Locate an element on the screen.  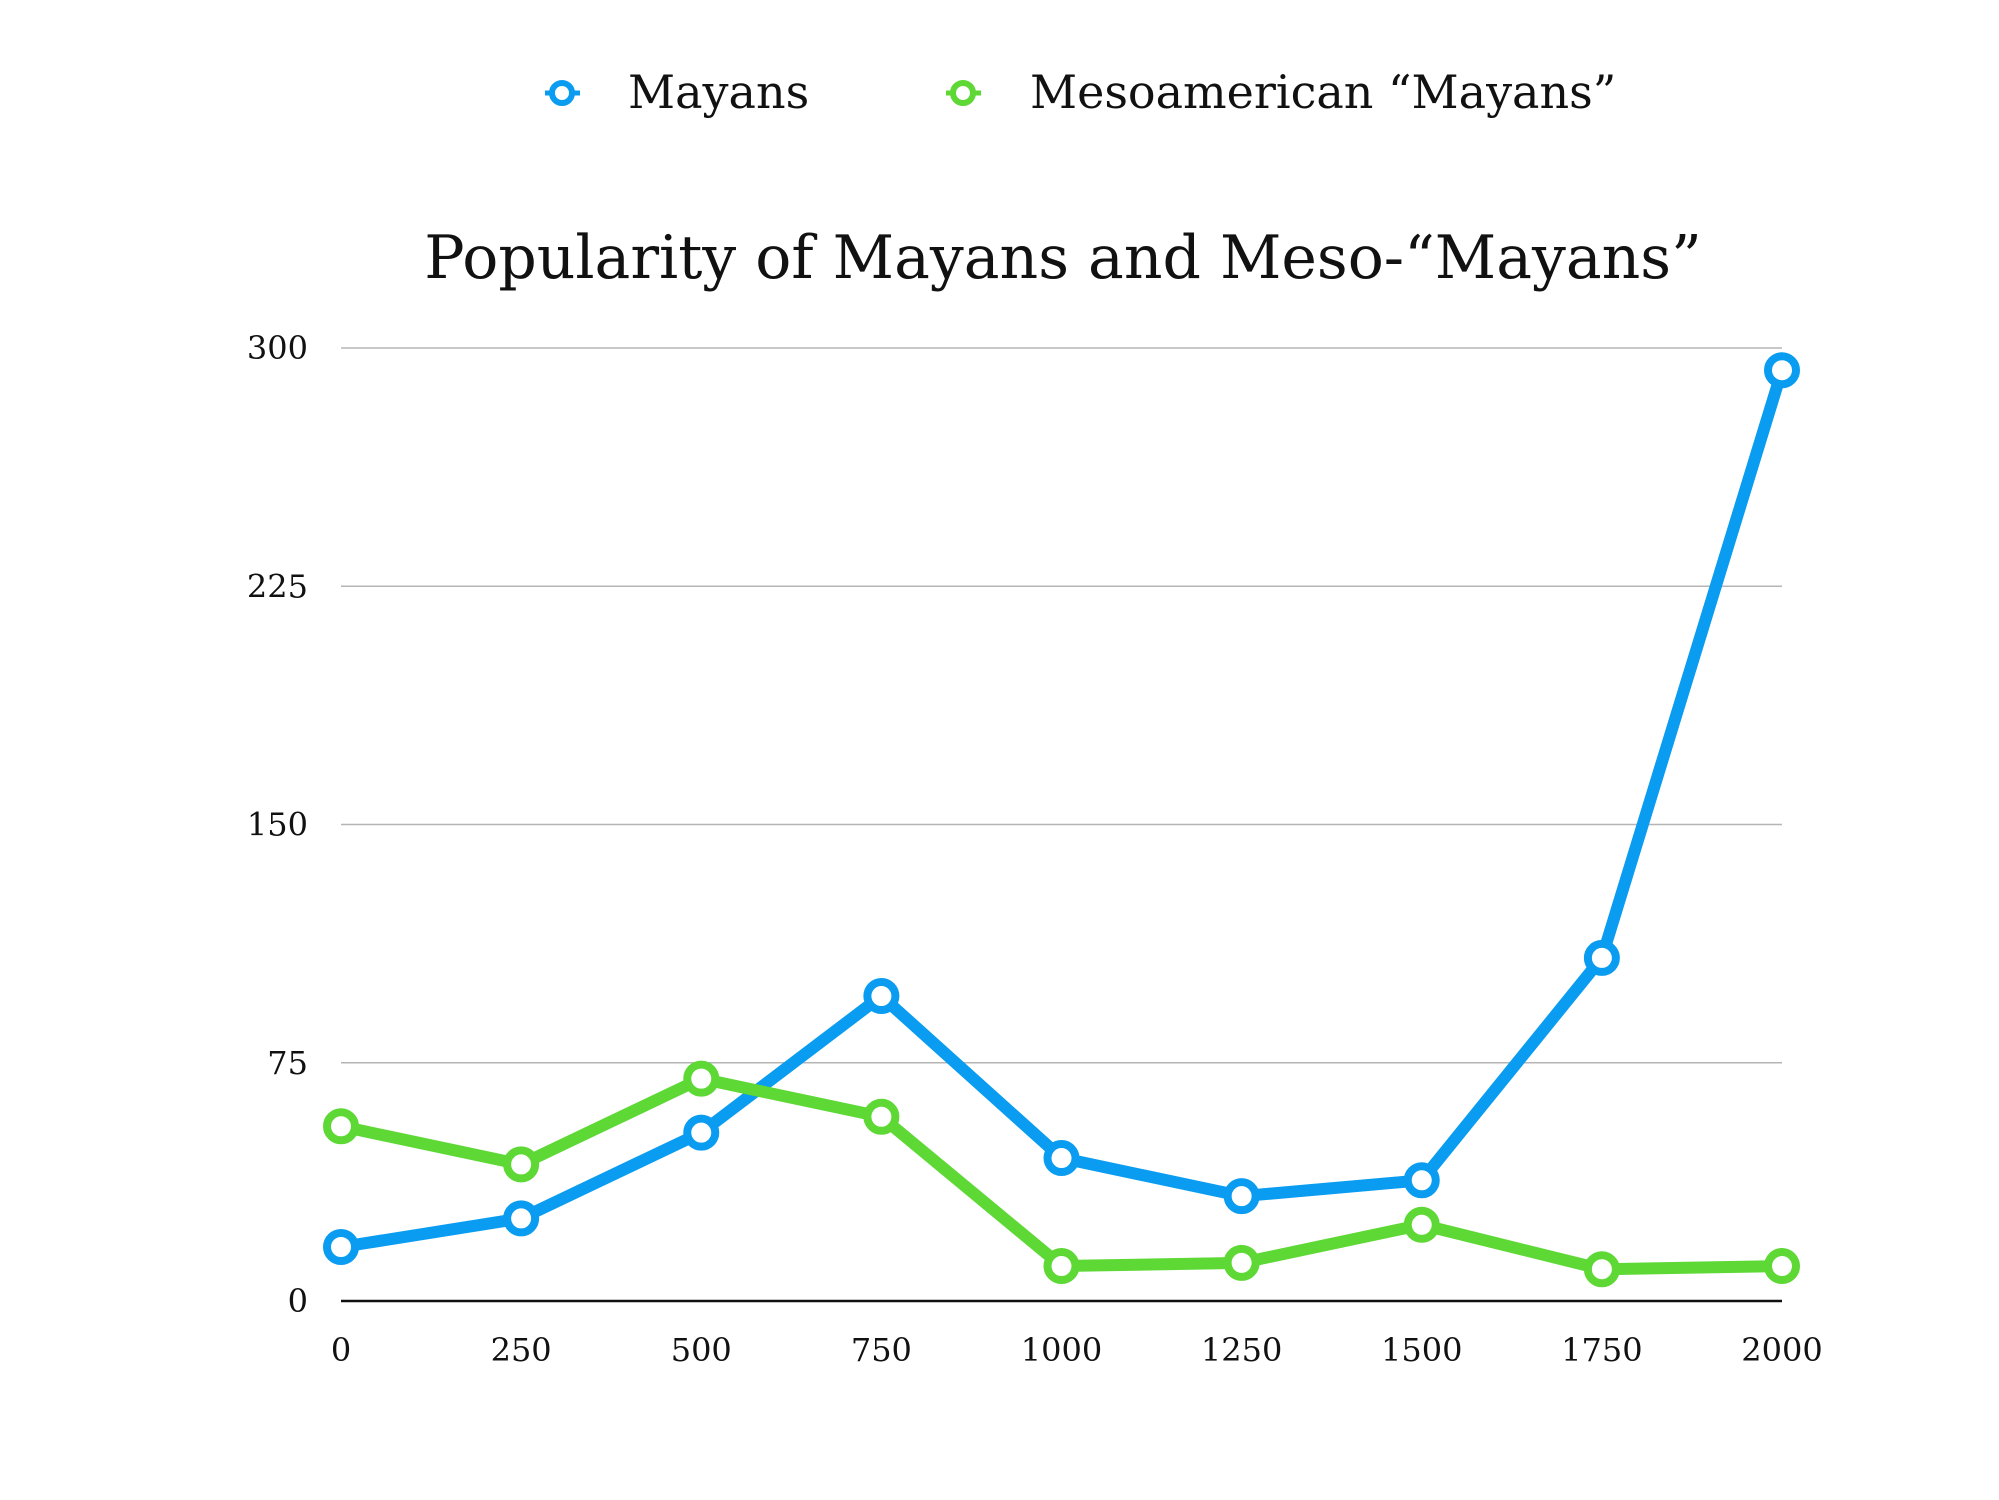
x-tick-label: 1750 is located at coordinates (1601, 1350).